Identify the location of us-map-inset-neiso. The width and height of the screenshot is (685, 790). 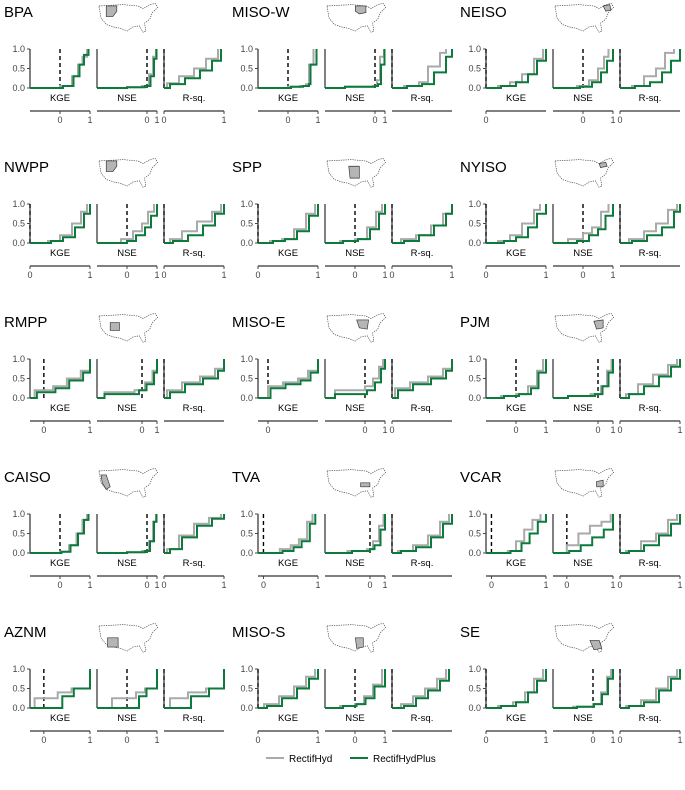
(584, 17).